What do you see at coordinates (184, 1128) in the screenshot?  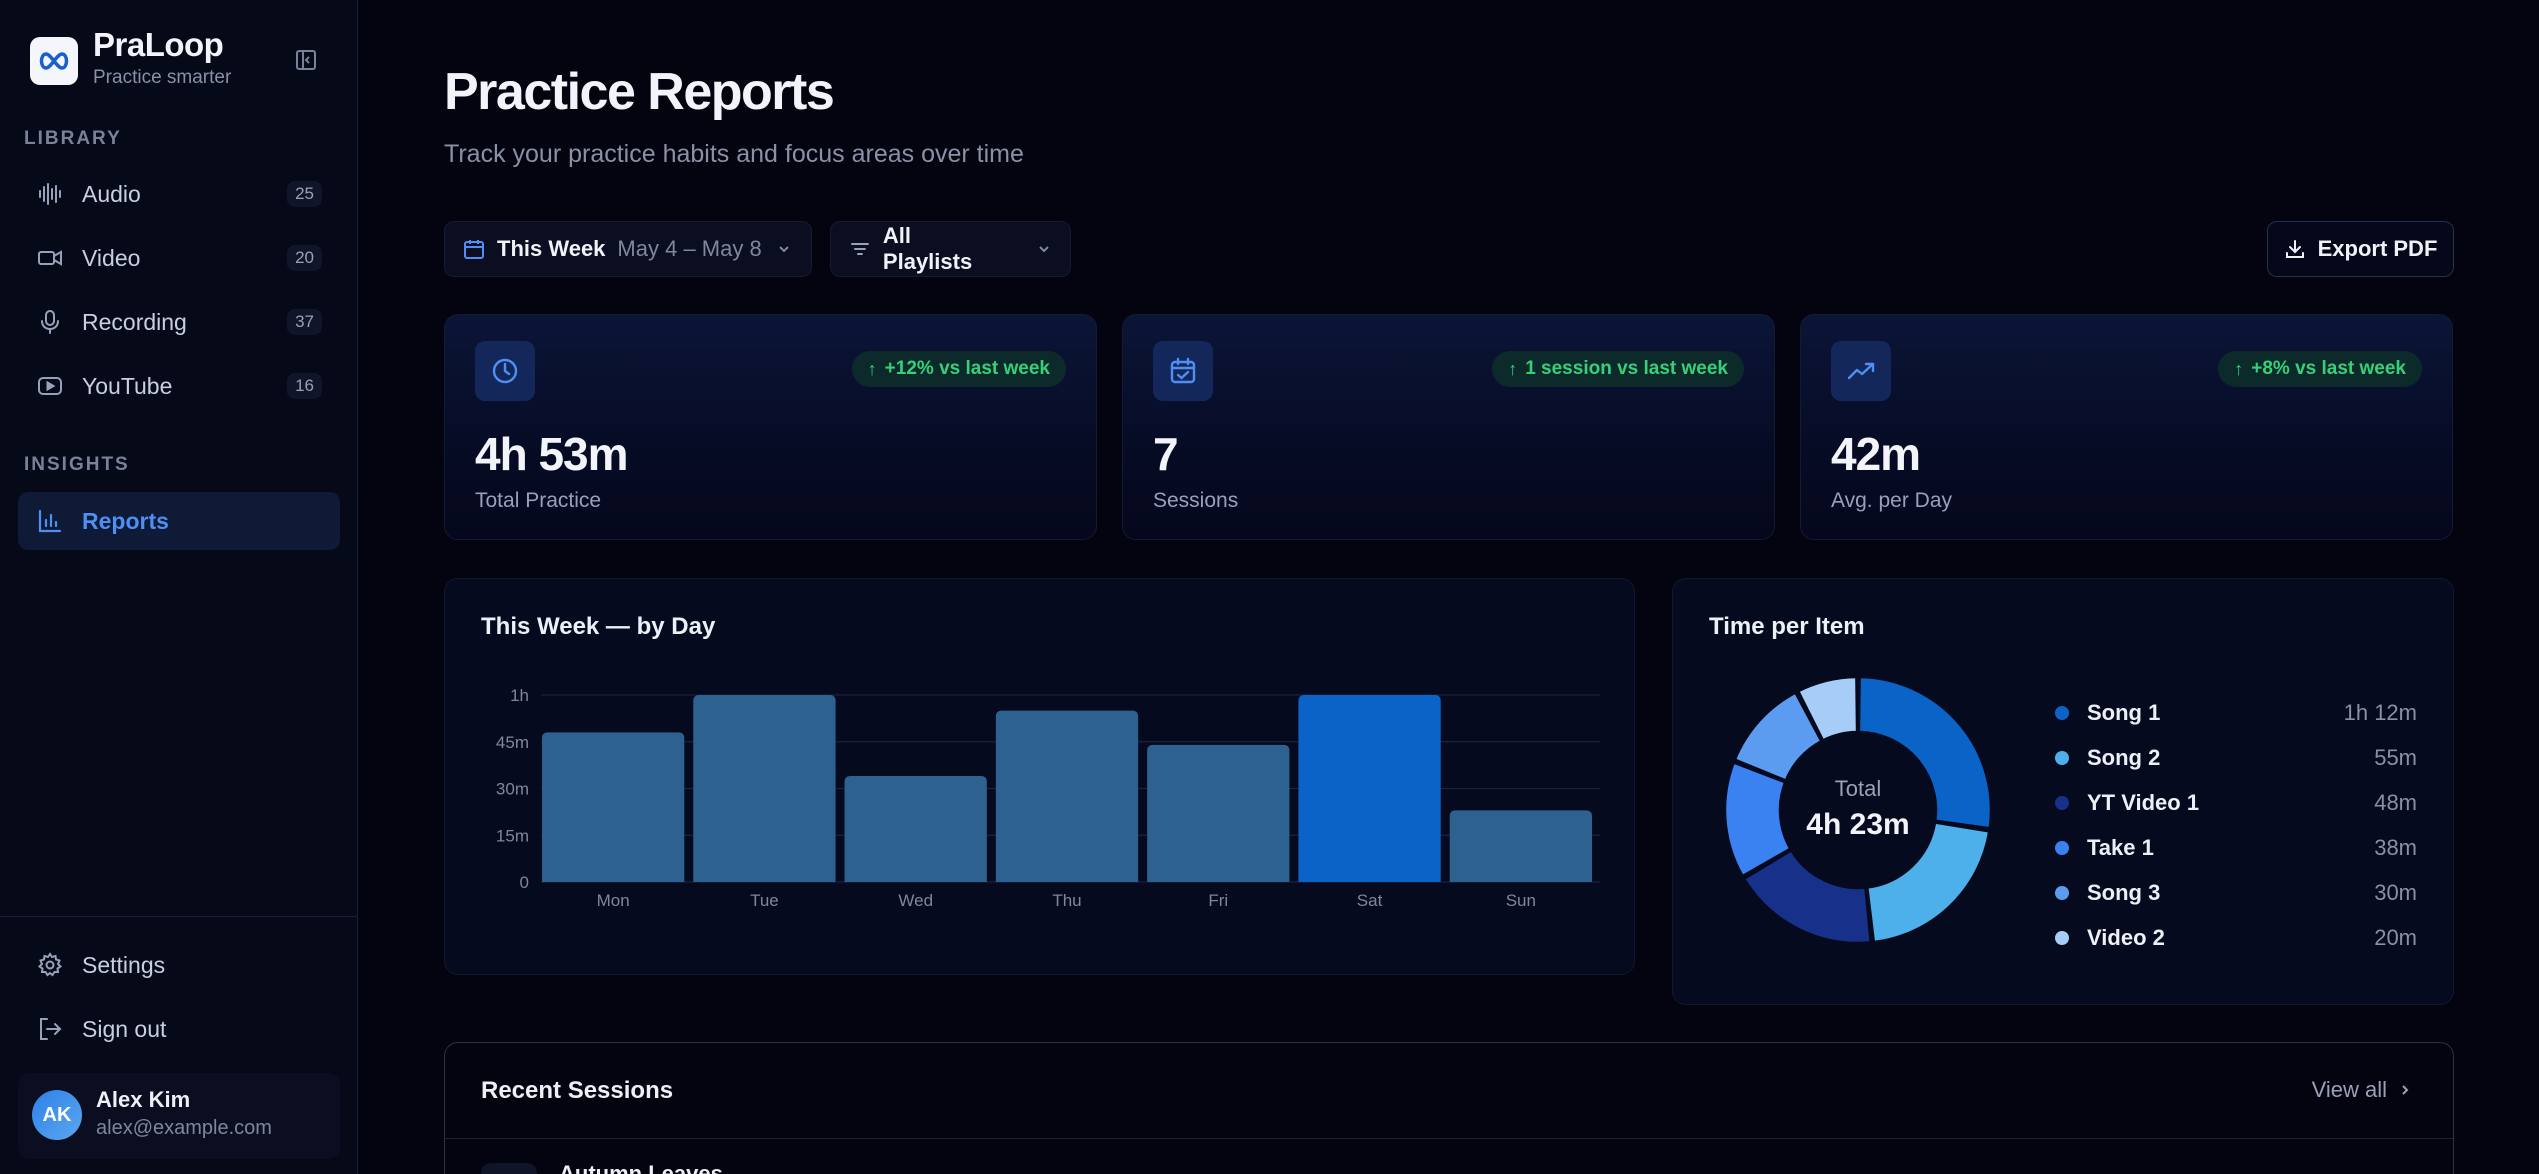 I see `user-email: alex@example.com` at bounding box center [184, 1128].